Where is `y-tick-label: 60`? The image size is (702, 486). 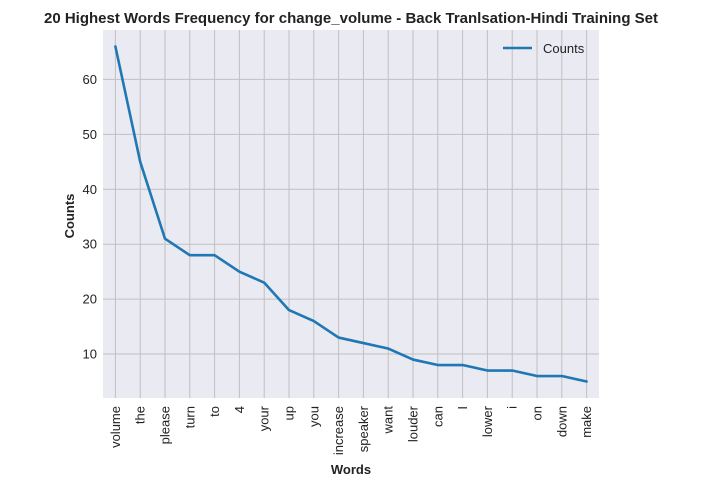
y-tick-label: 60 is located at coordinates (90, 79).